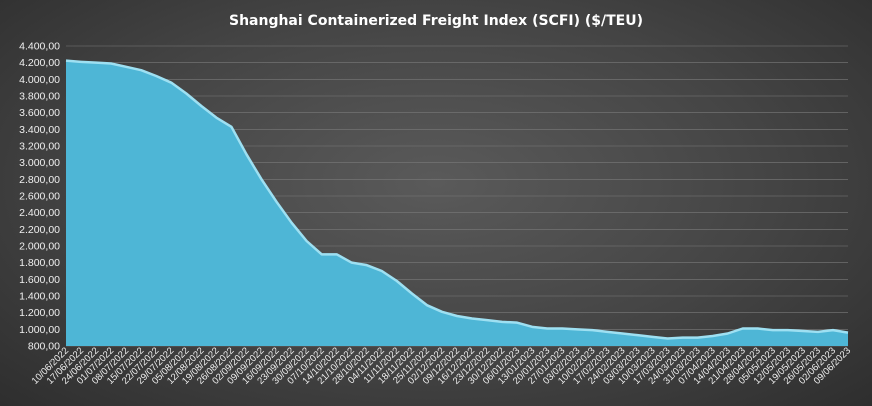 The width and height of the screenshot is (872, 406). What do you see at coordinates (39, 147) in the screenshot?
I see `y-tick-label: 3.200,00` at bounding box center [39, 147].